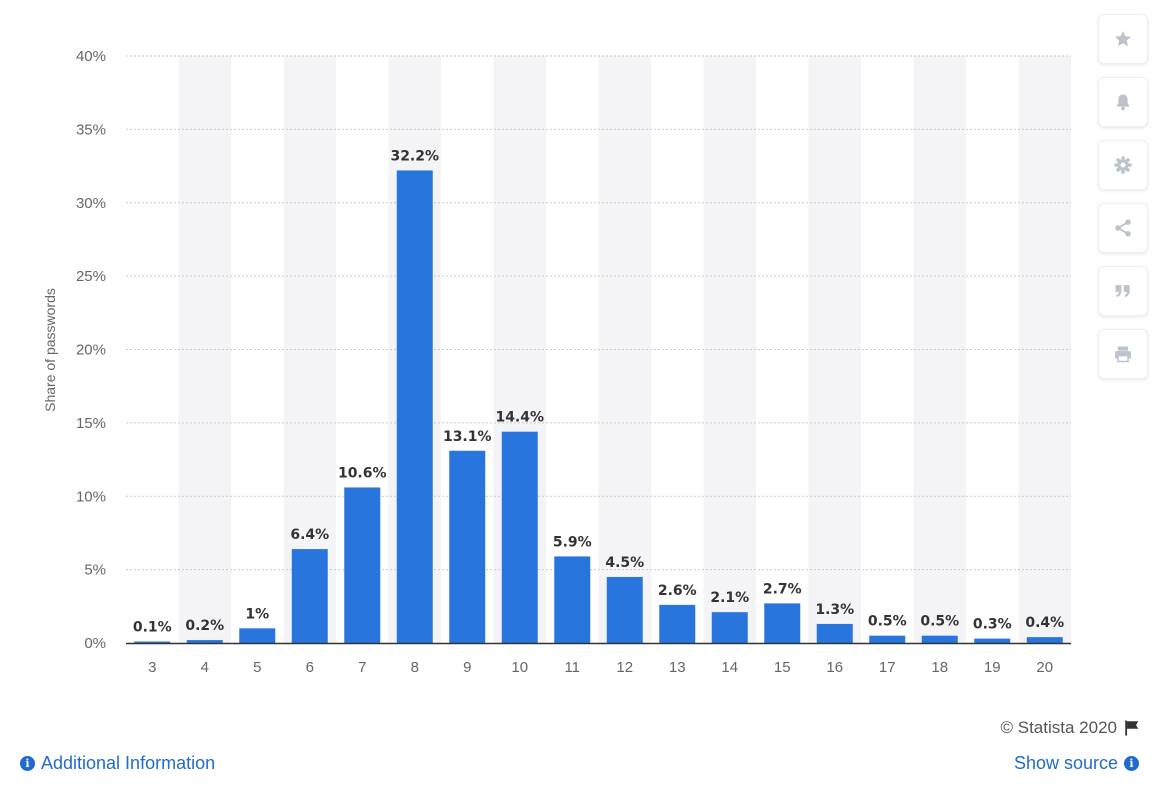 Image resolution: width=1165 pixels, height=800 pixels. Describe the element at coordinates (600, 667) in the screenshot. I see `x-axis-ticks: 3 4 5 6 7 8 9 10 11 12 13 14 15 16 17 18 19 20` at that location.